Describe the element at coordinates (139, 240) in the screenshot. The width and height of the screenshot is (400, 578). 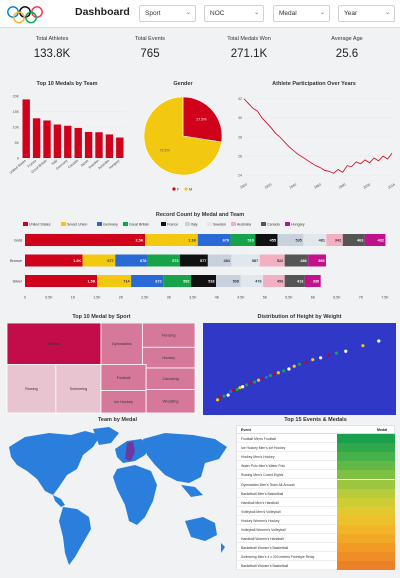
I see `data-label: 2.5K` at that location.